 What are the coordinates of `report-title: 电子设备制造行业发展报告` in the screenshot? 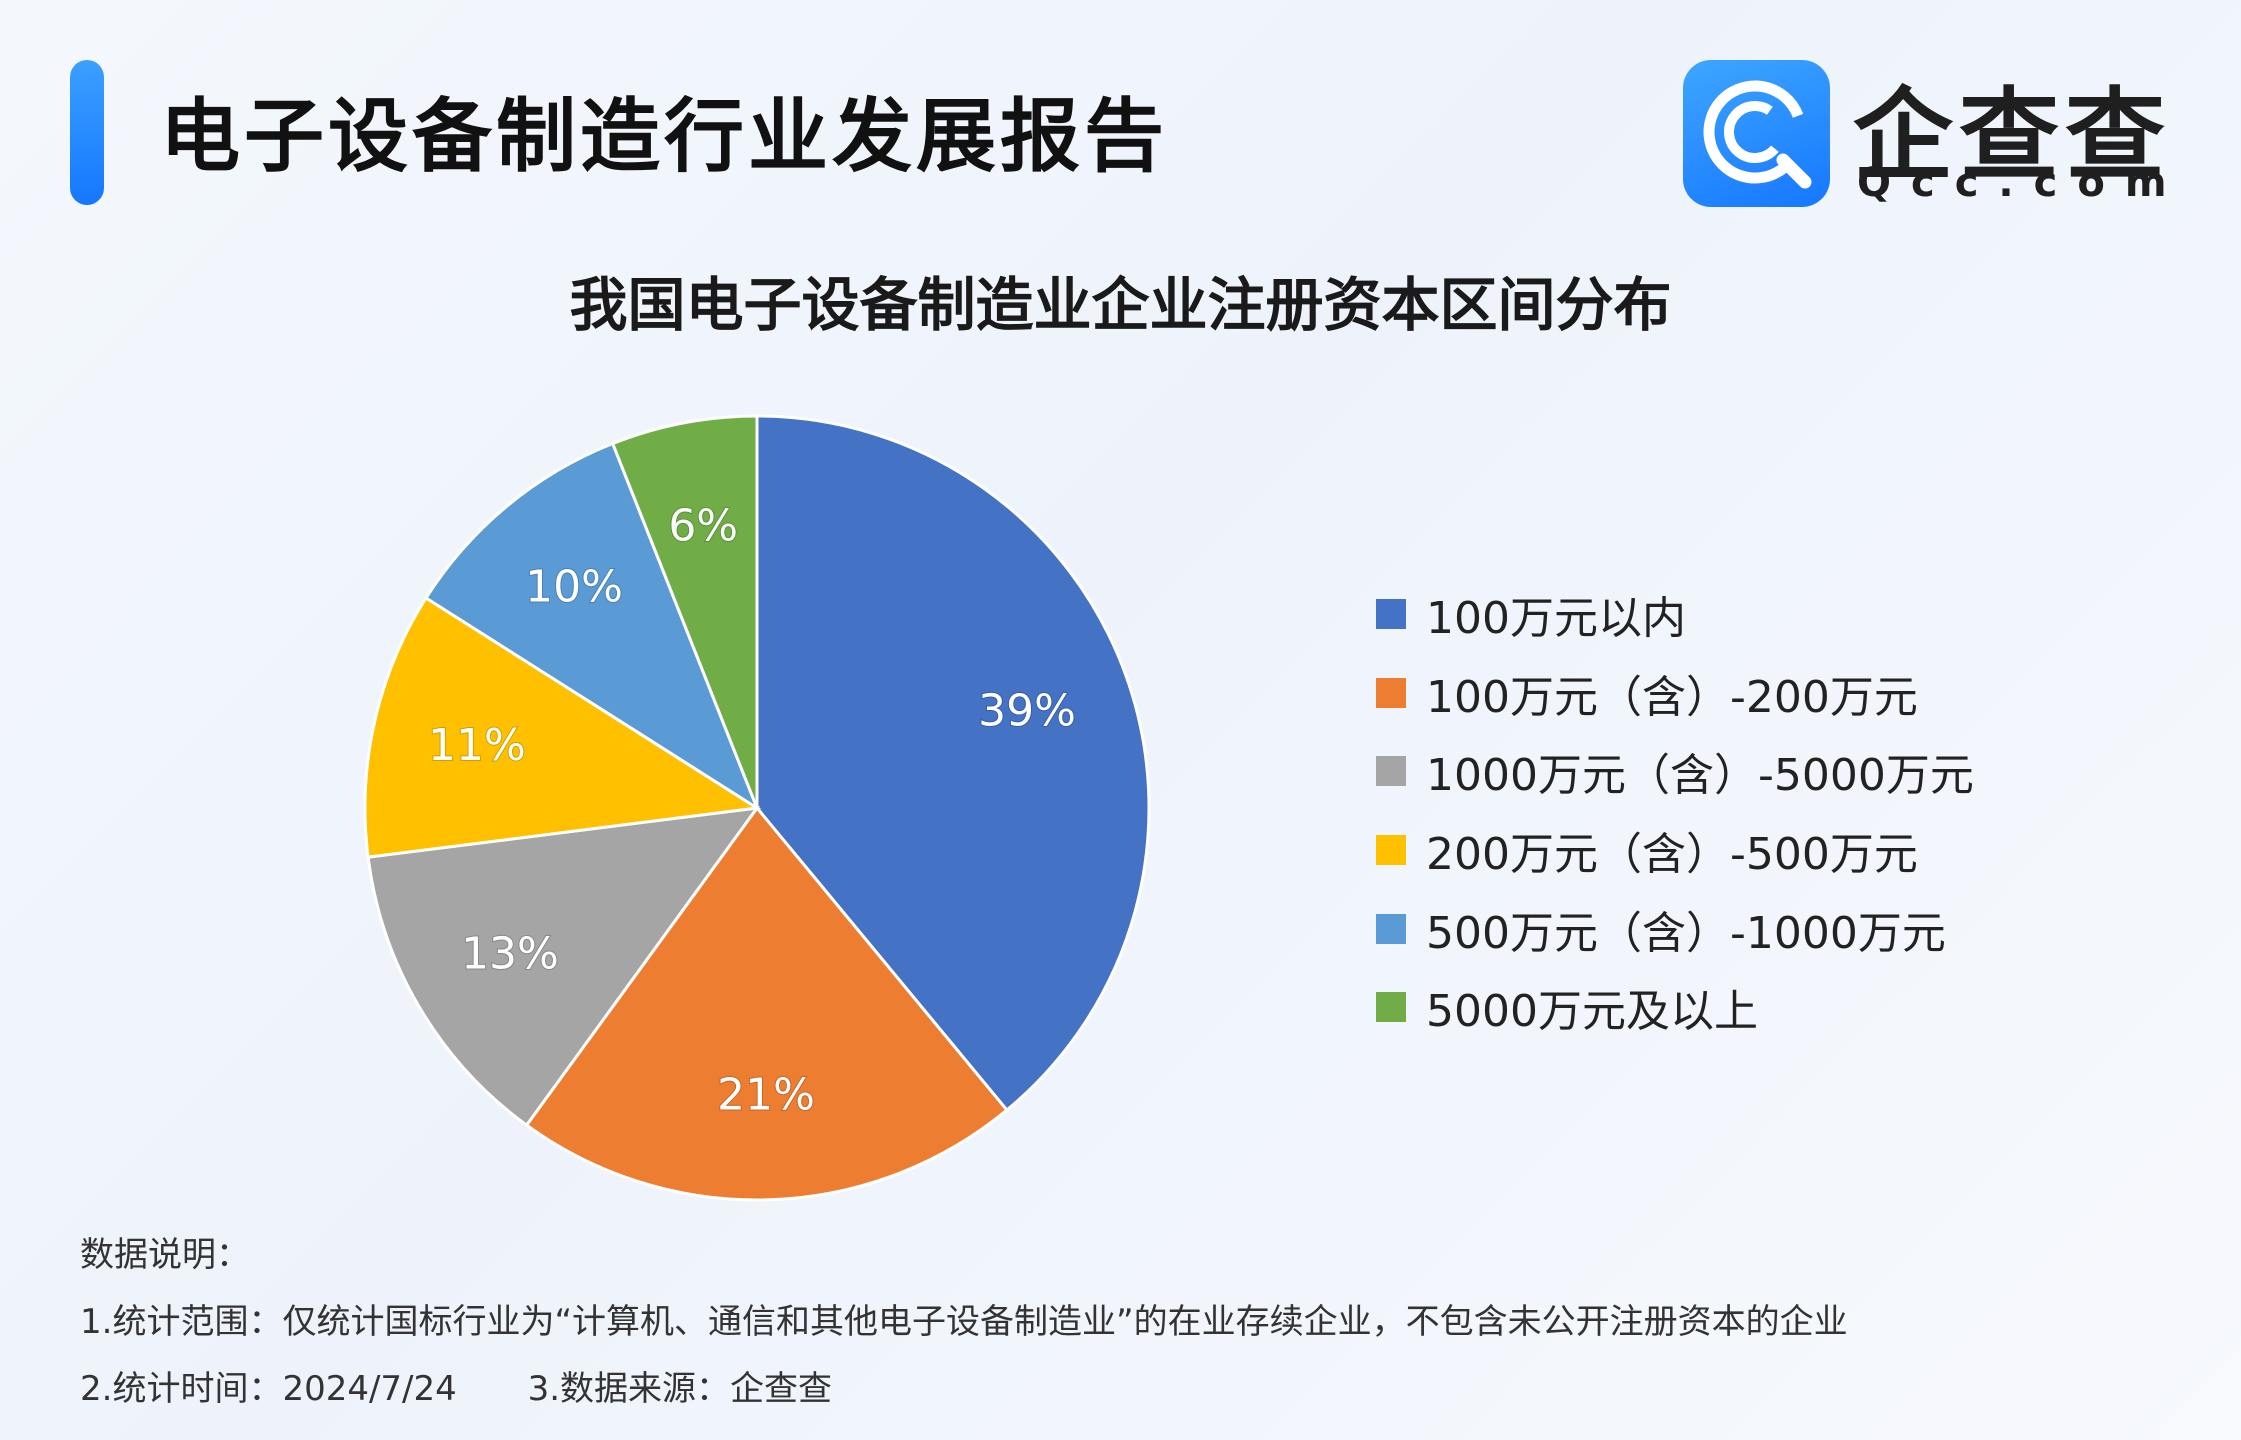 It's located at (664, 136).